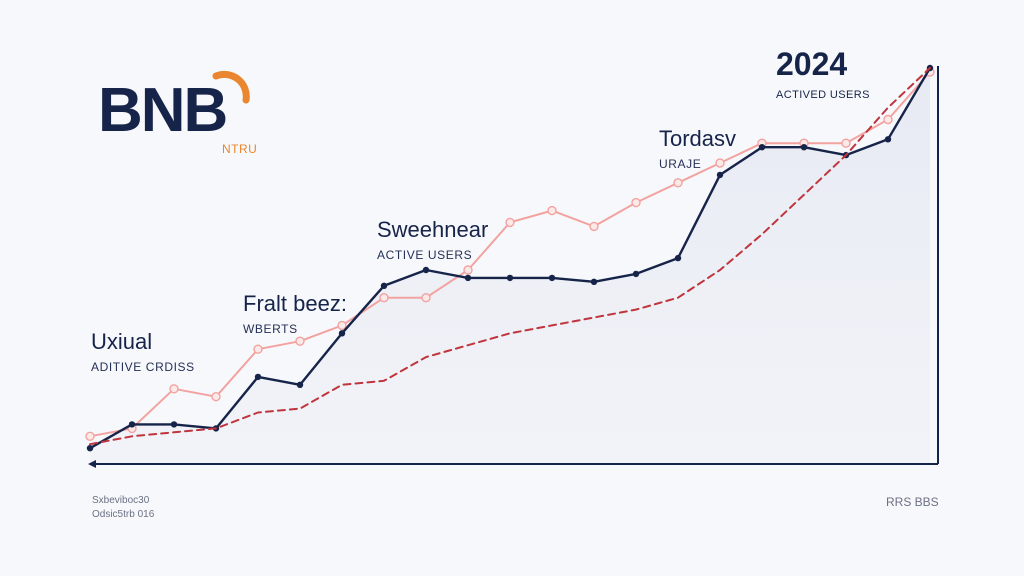 The width and height of the screenshot is (1024, 576). Describe the element at coordinates (295, 303) in the screenshot. I see `annotation-2-title: Fralt beez:` at that location.